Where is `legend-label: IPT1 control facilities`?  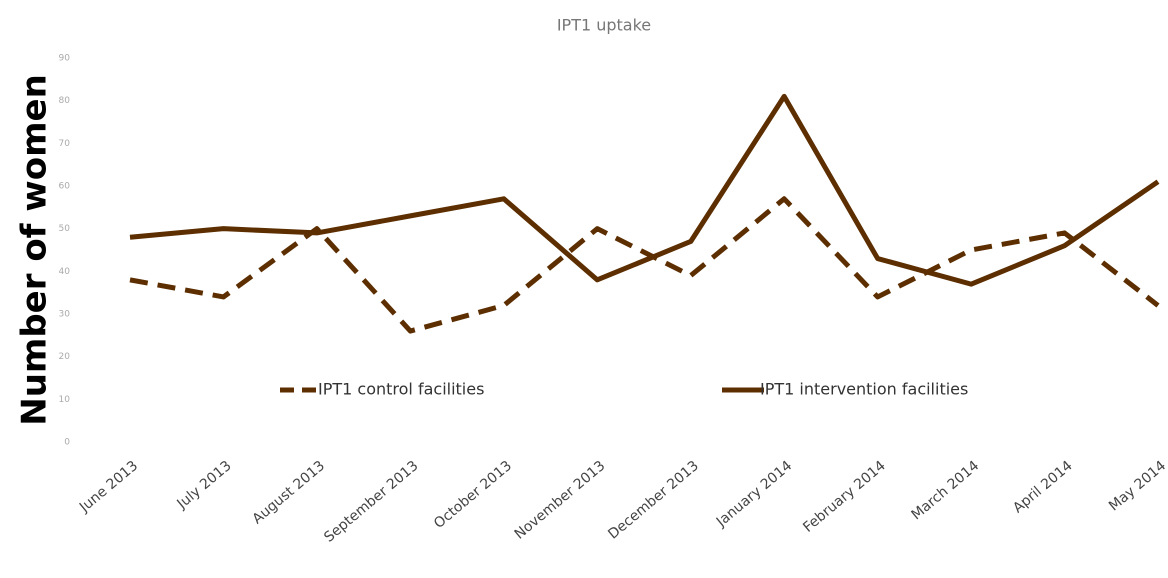 legend-label: IPT1 control facilities is located at coordinates (401, 389).